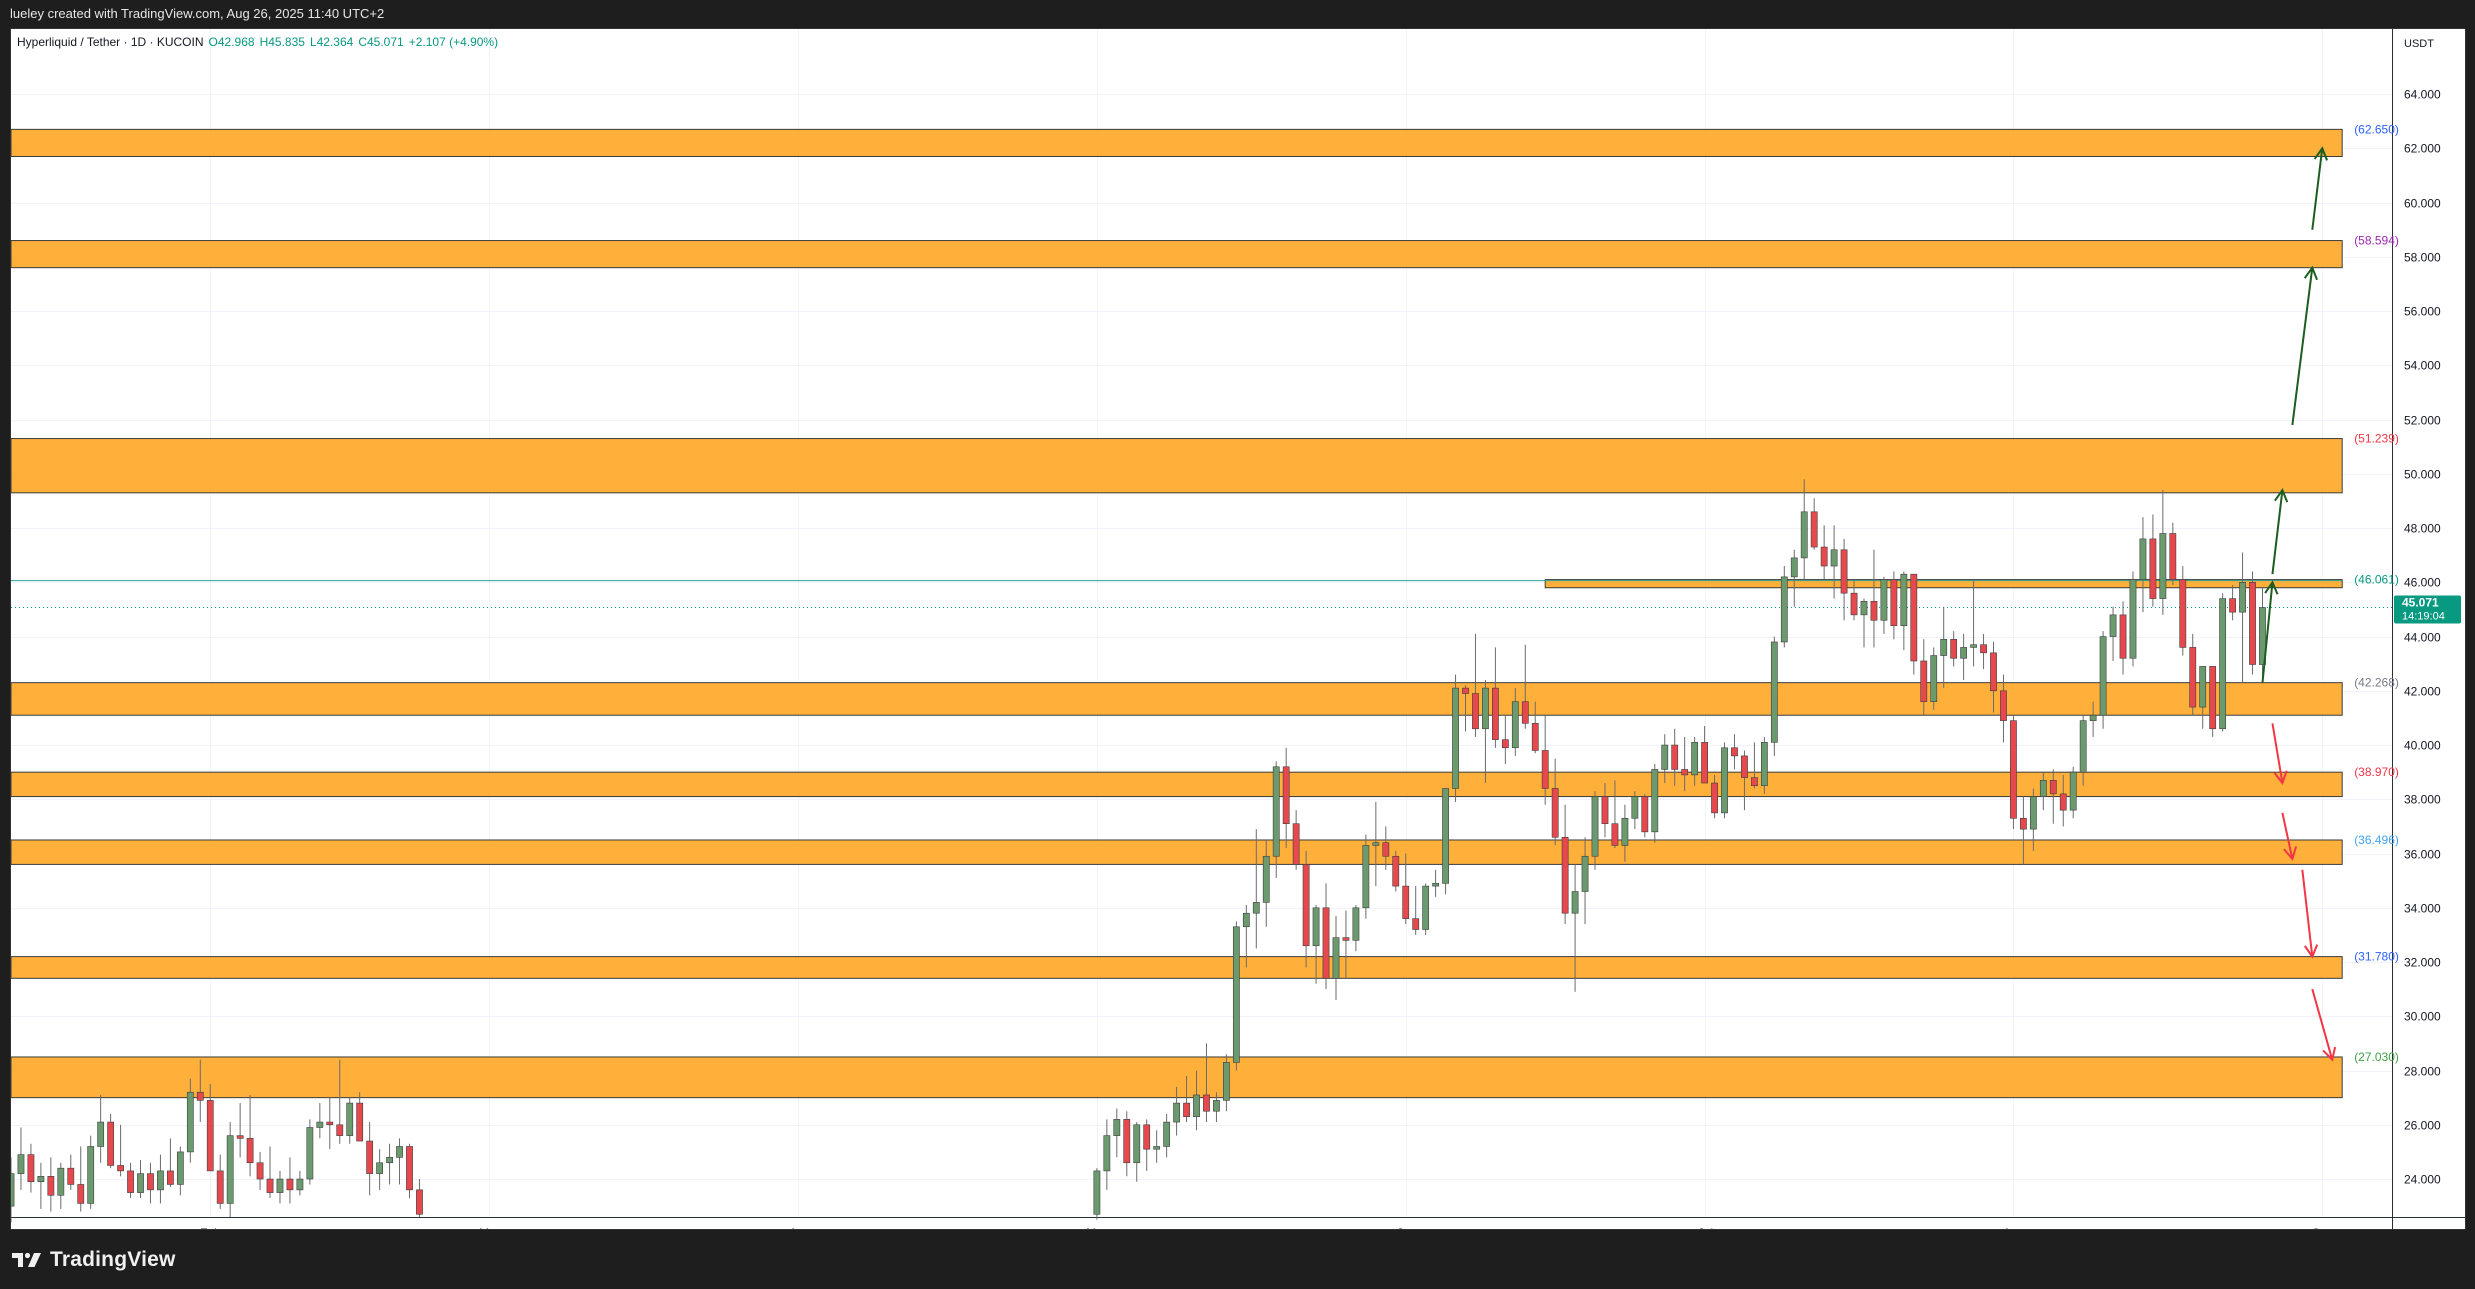  Describe the element at coordinates (2422, 963) in the screenshot. I see `price-tick-label: 32.000` at that location.